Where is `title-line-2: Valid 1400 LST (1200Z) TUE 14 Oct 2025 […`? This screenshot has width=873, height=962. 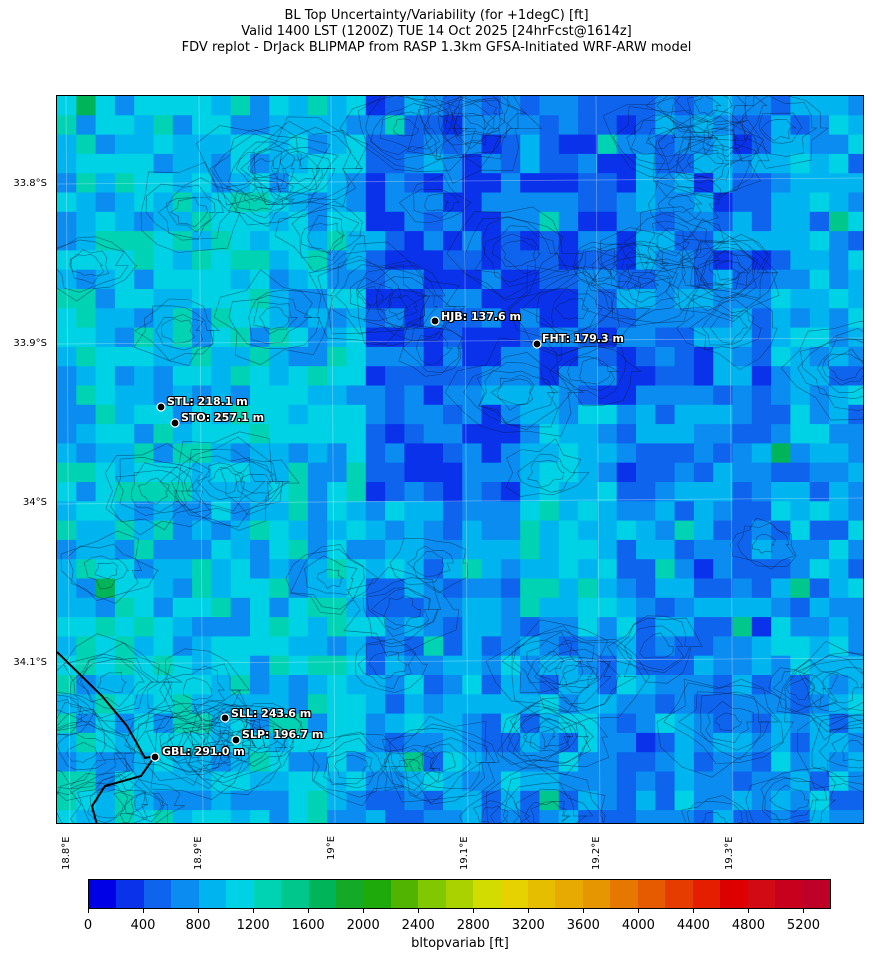 title-line-2: Valid 1400 LST (1200Z) TUE 14 Oct 2025 [… is located at coordinates (436, 31).